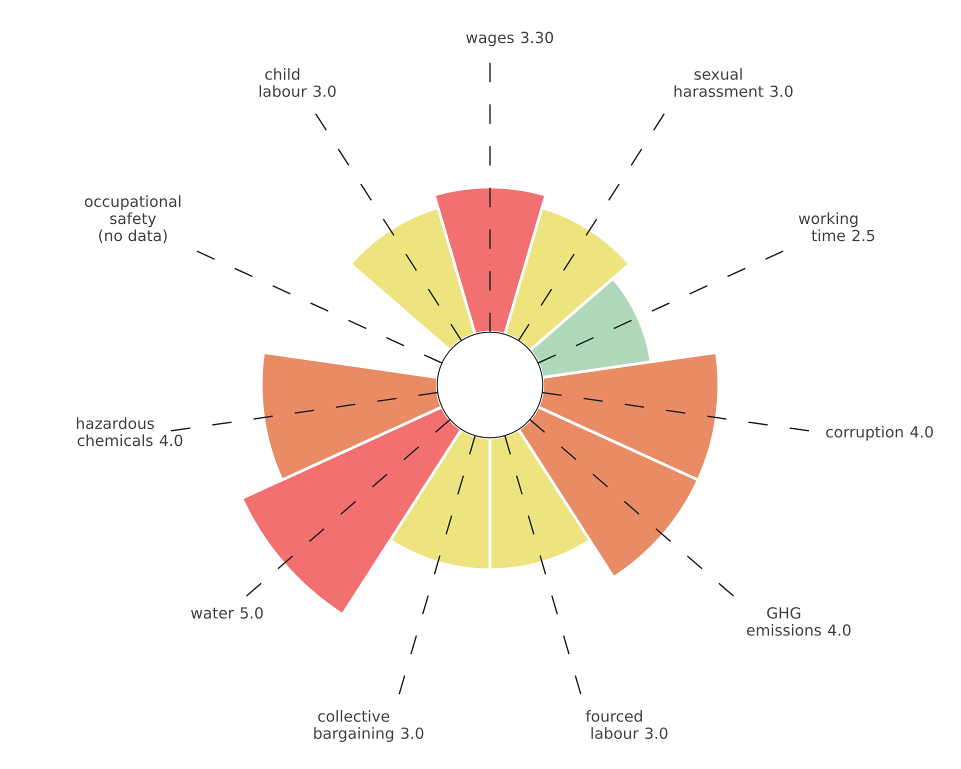 Image resolution: width=961 pixels, height=769 pixels. I want to click on category-label: water, so click(212, 613).